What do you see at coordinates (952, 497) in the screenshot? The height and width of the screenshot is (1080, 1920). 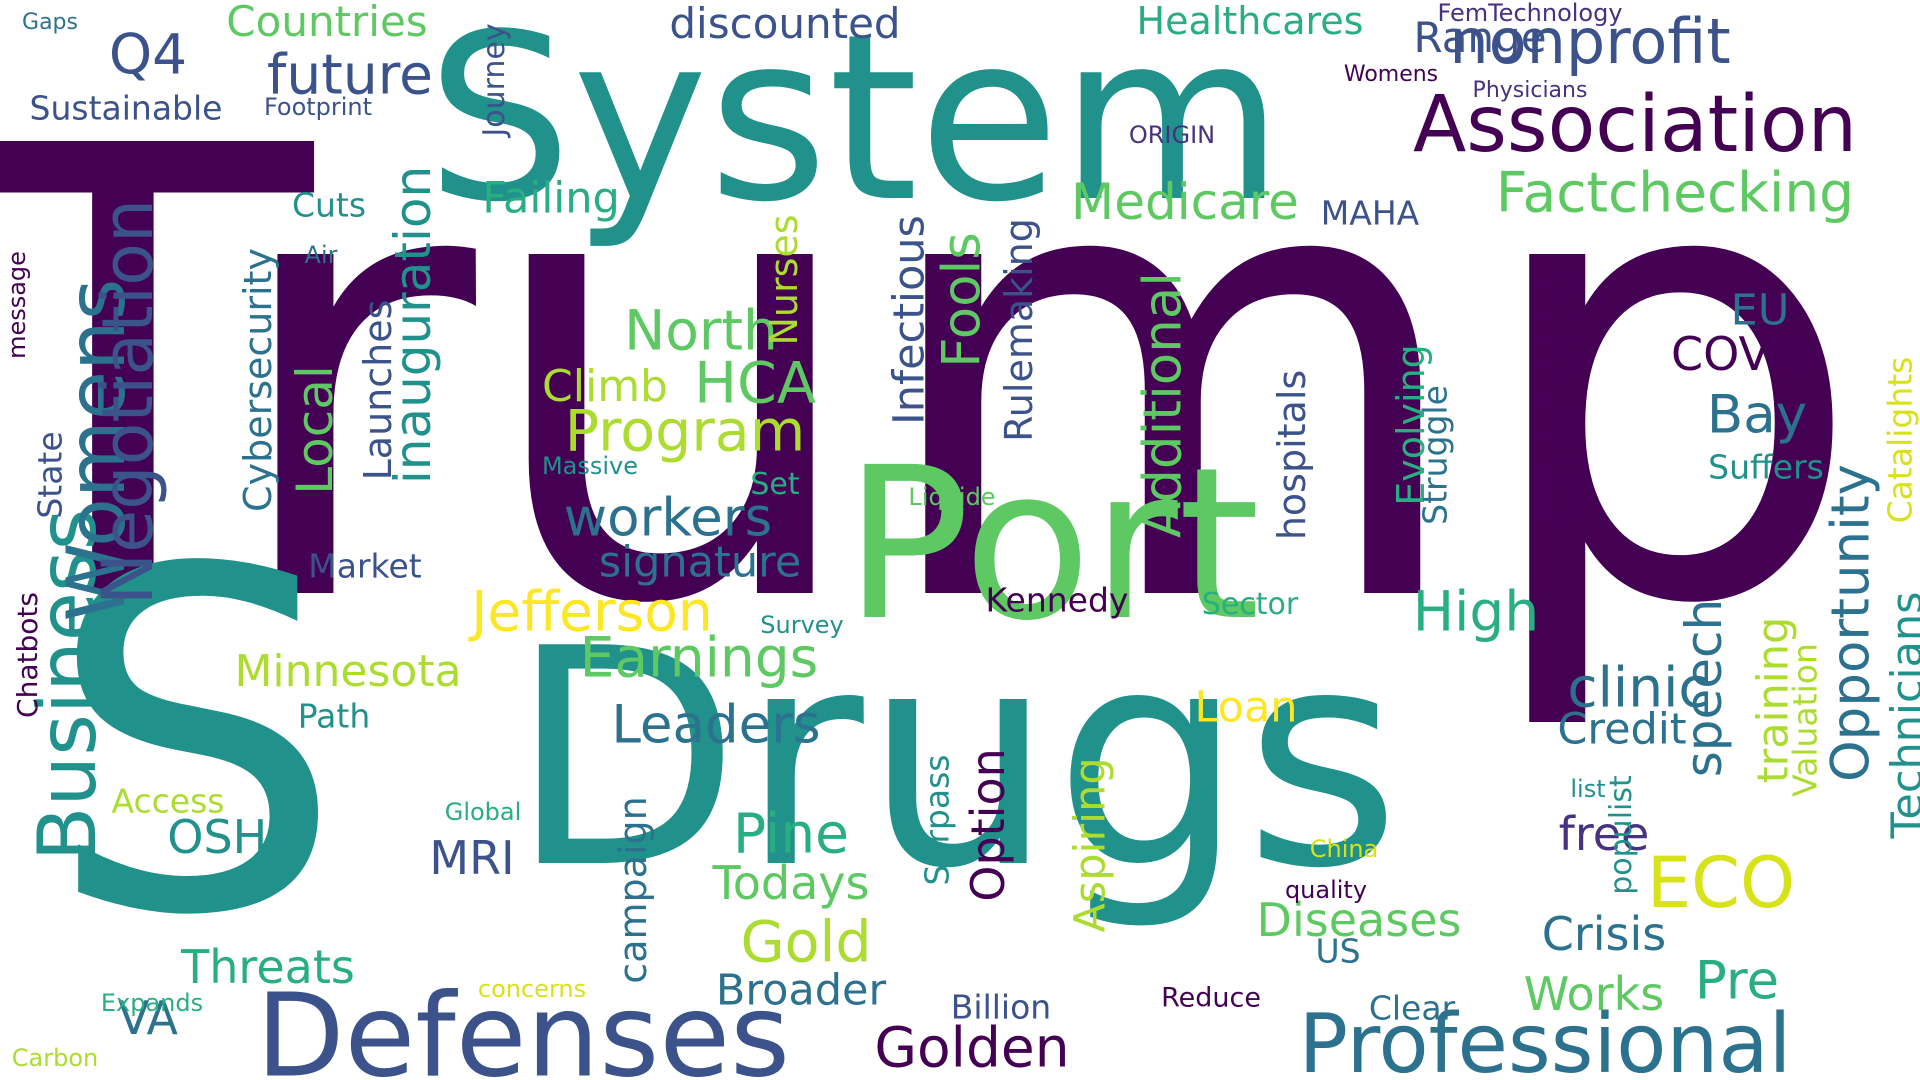 I see `word-liquide: Liquide` at bounding box center [952, 497].